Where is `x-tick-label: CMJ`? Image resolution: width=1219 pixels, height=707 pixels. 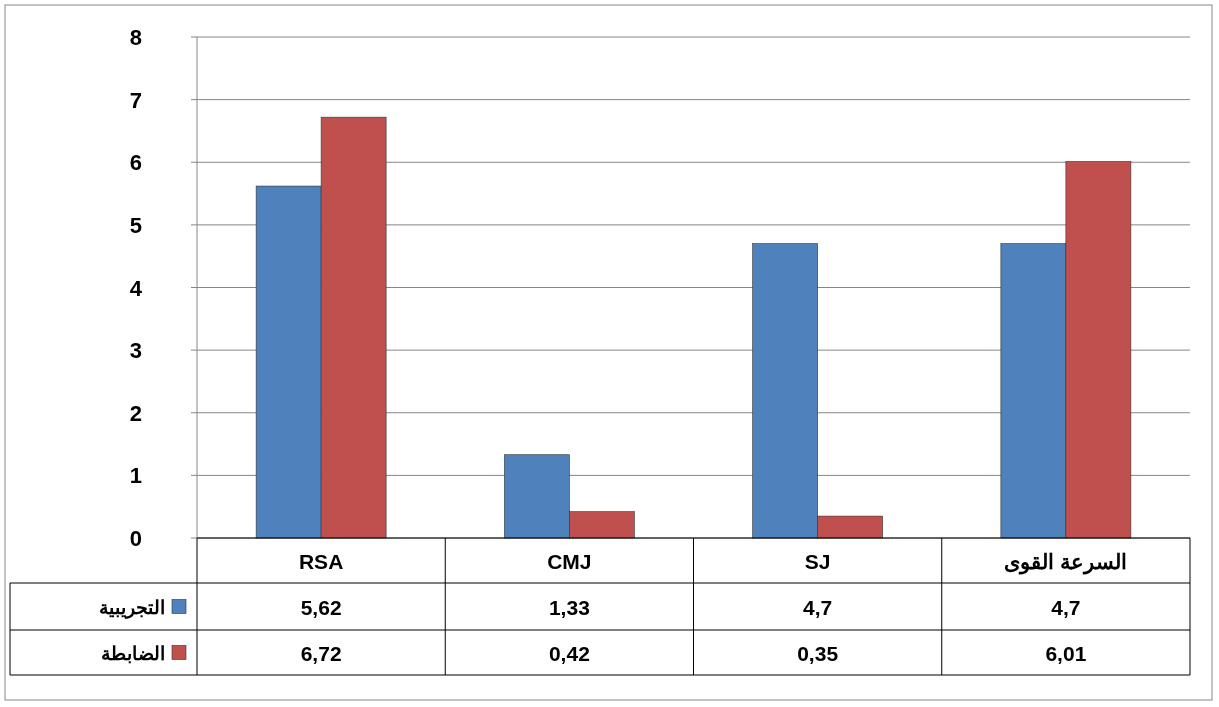 x-tick-label: CMJ is located at coordinates (569, 561).